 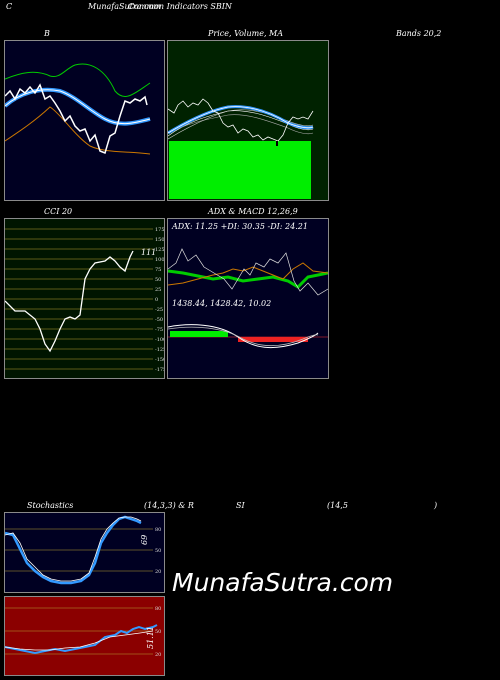 I want to click on price-volume-ma-label: Price, Volume, MA, so click(x=246, y=33).